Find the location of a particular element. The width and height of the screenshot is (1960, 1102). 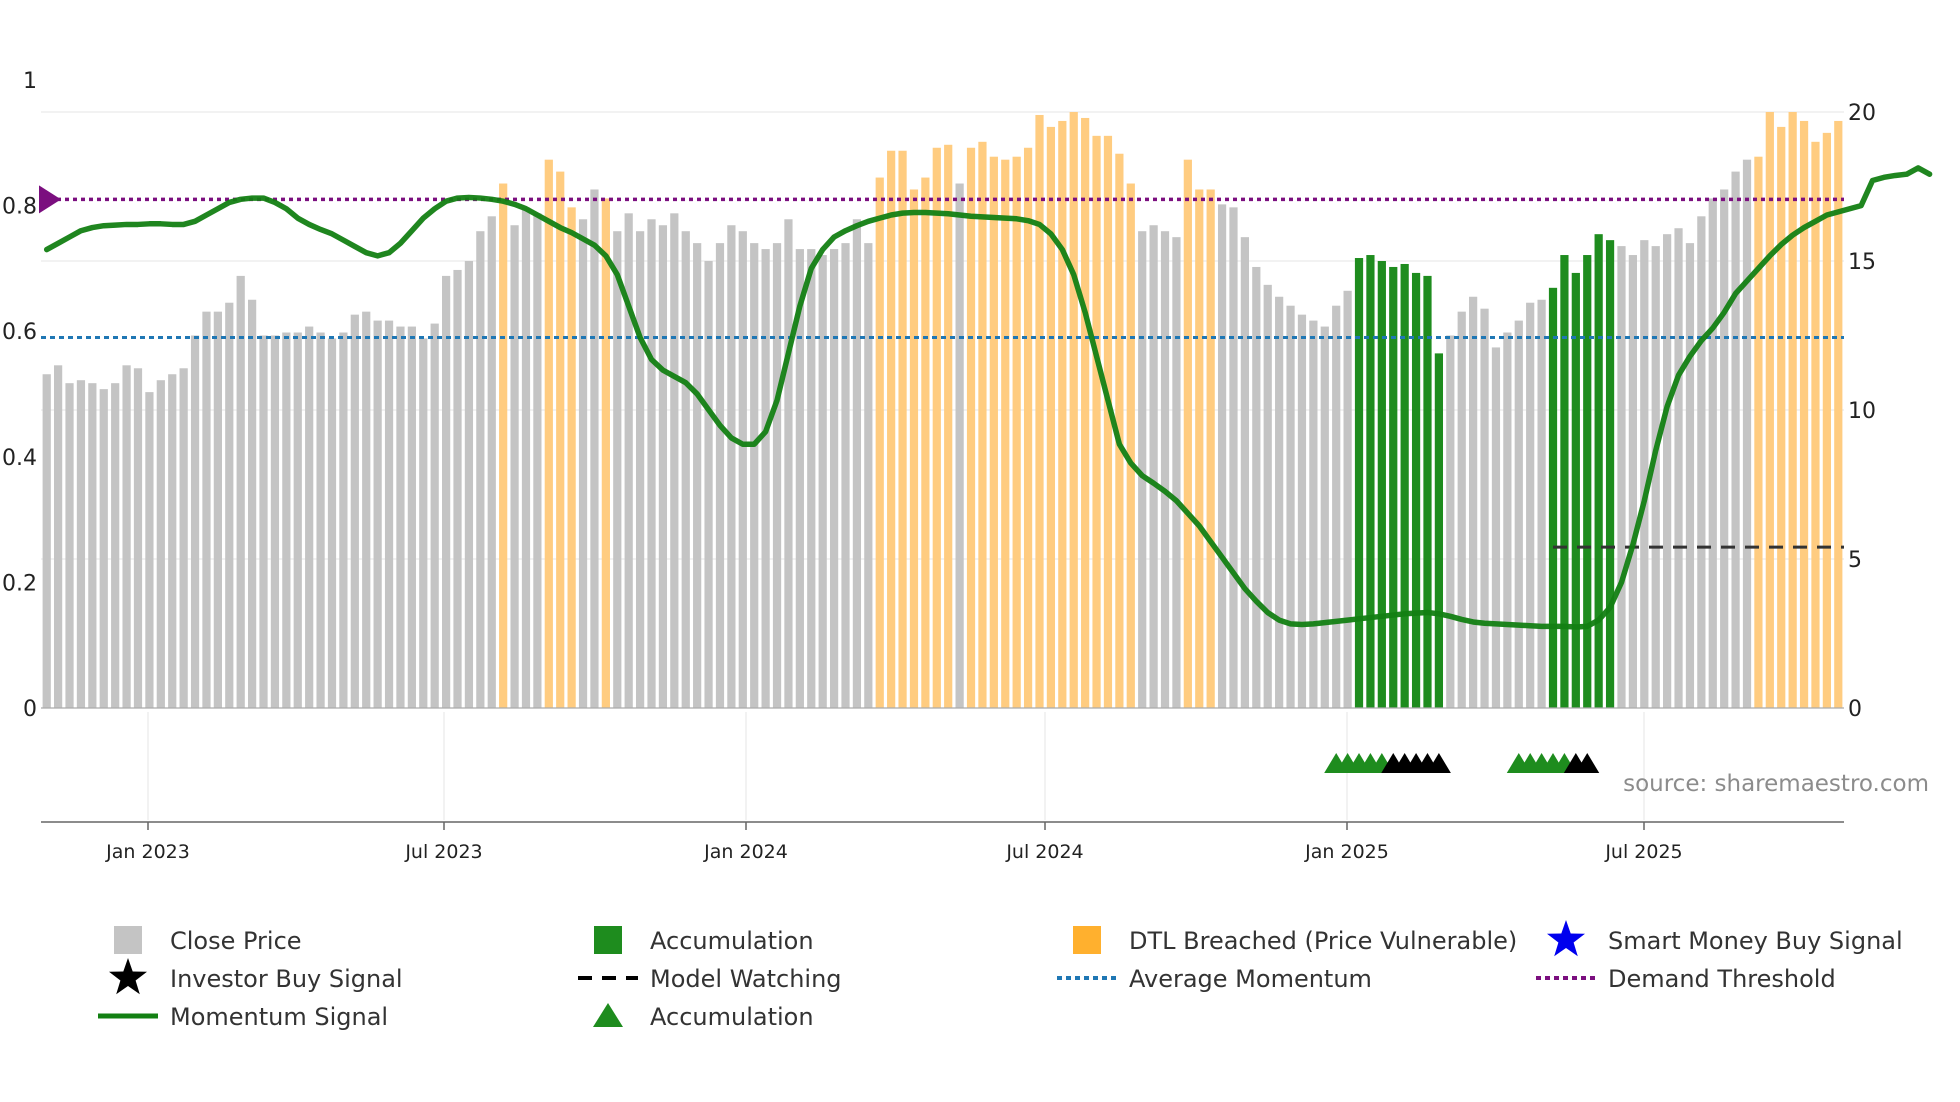

x-tick-label: Jan 2025 is located at coordinates (1346, 852).